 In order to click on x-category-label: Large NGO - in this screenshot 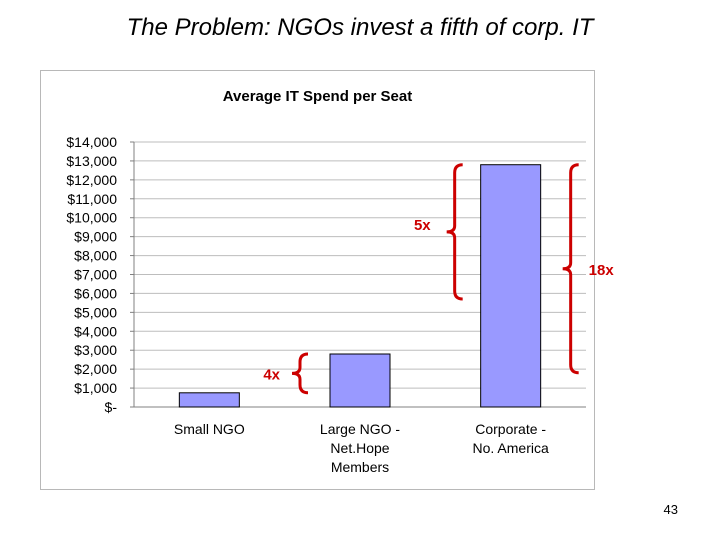, I will do `click(360, 429)`.